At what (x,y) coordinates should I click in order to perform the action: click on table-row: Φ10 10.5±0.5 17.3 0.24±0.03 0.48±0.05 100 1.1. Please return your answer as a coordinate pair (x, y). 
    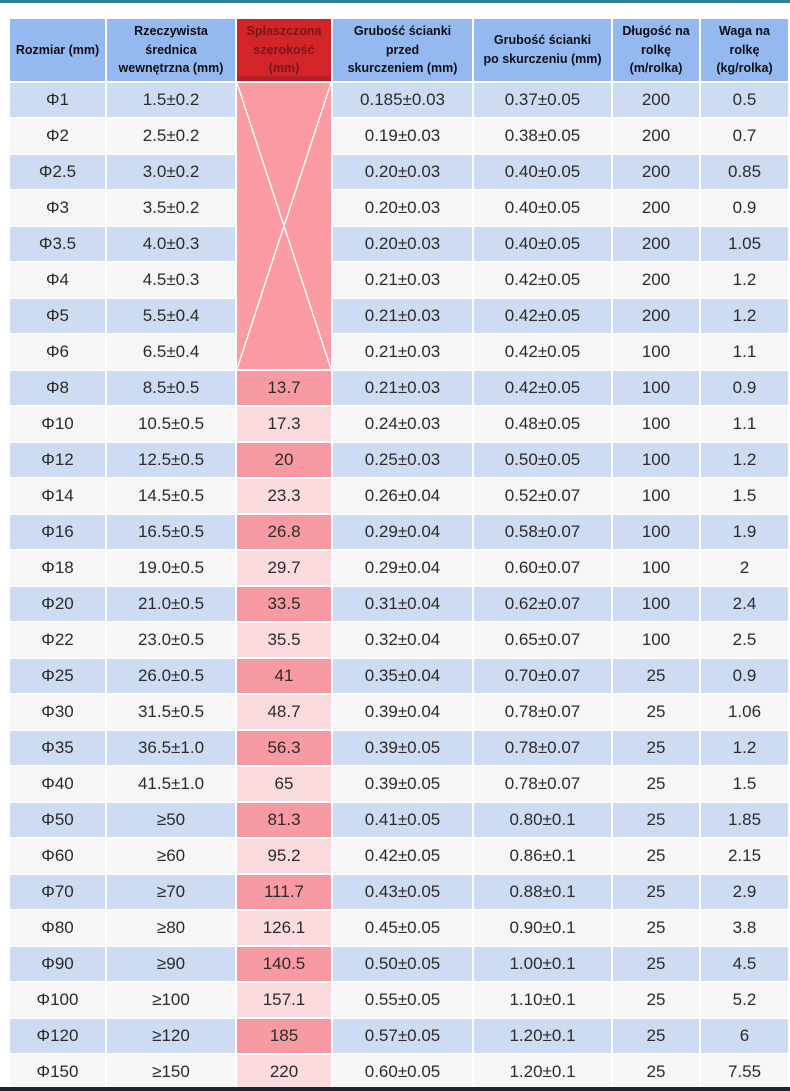
    Looking at the image, I should click on (399, 424).